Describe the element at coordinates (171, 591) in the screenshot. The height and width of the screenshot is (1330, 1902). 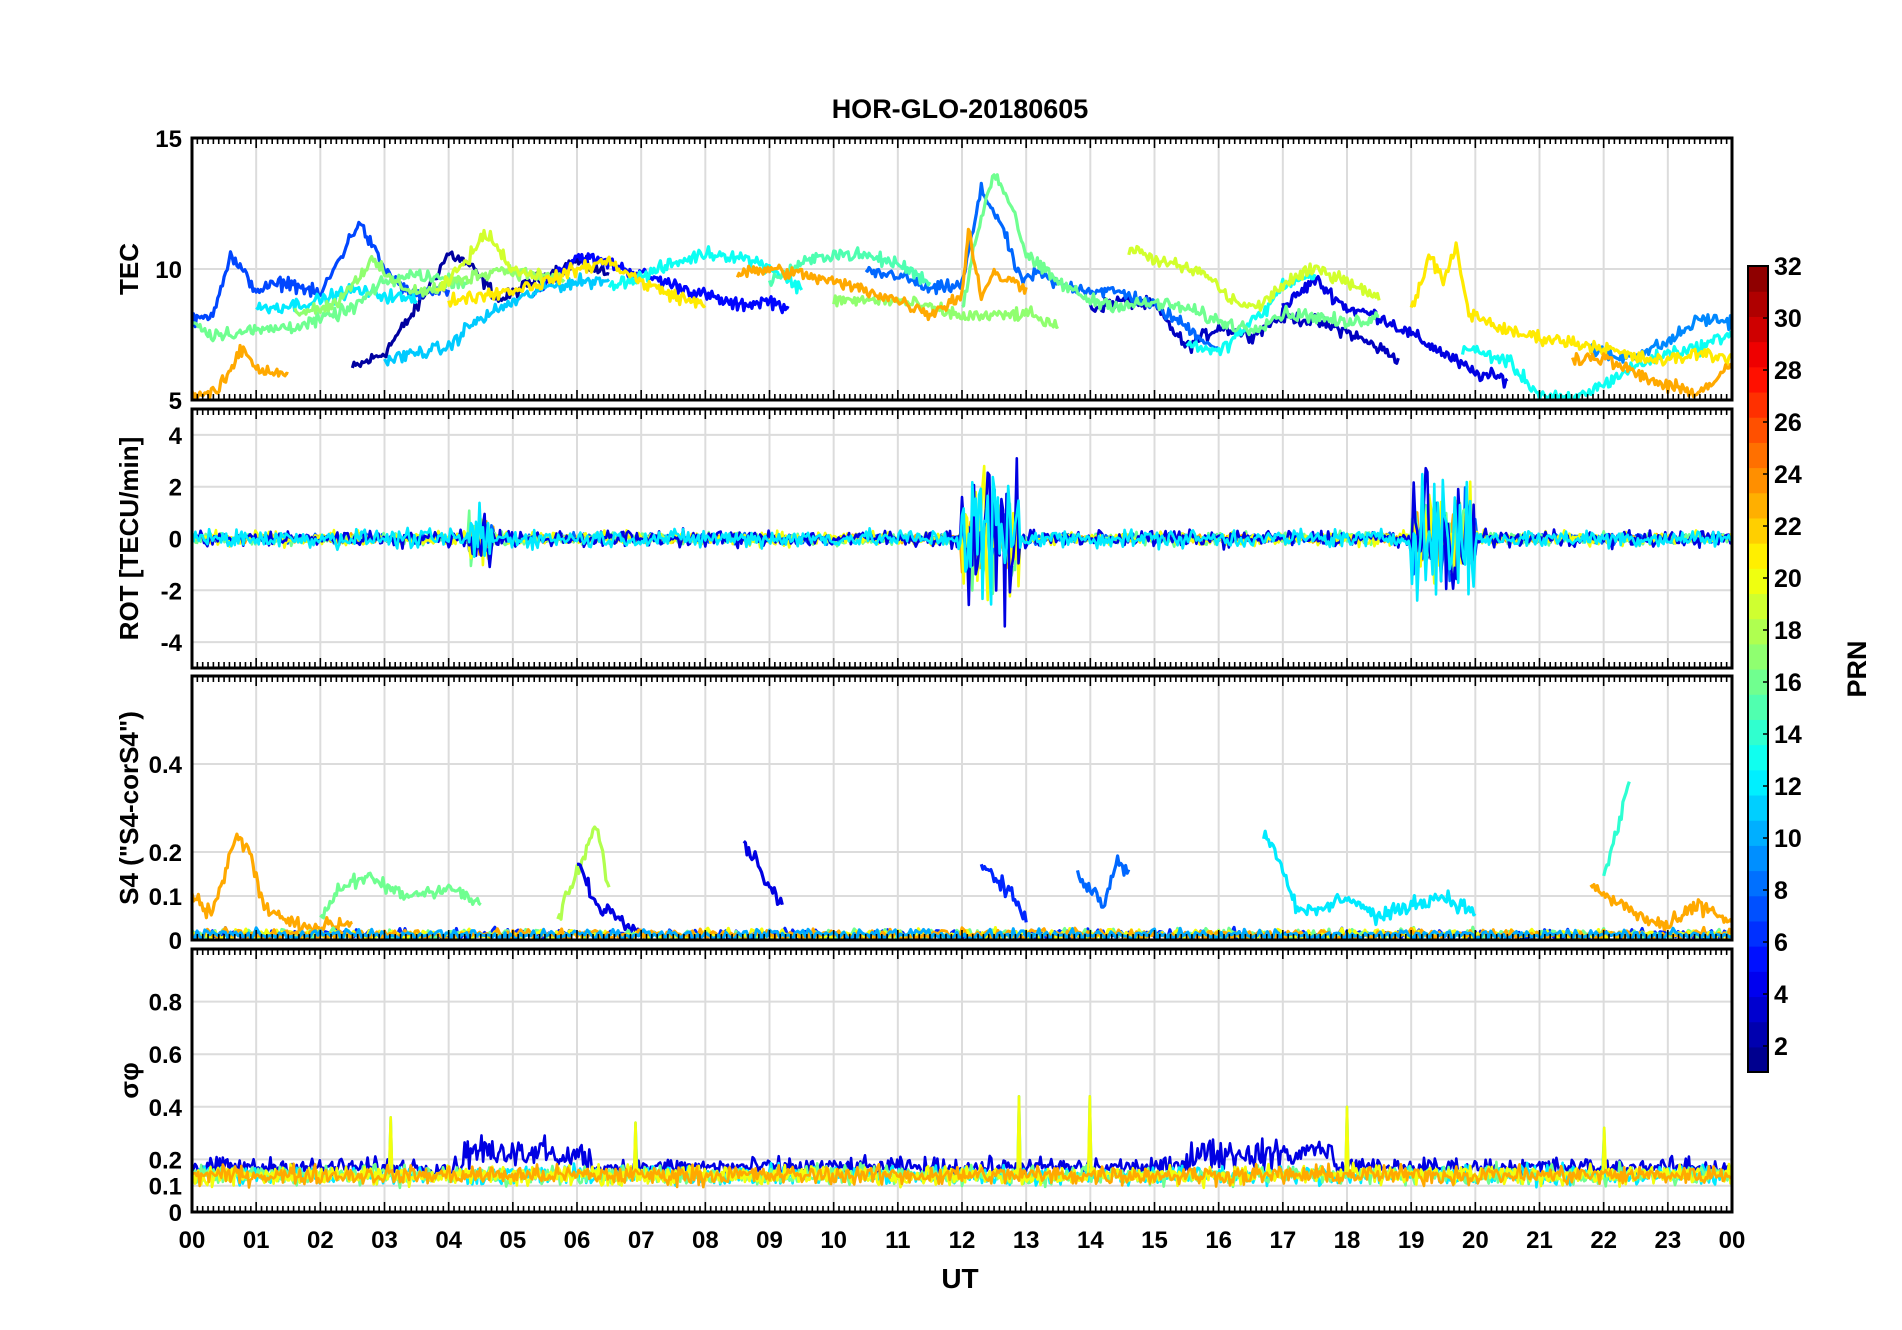
I see `y-tick-label: -2` at that location.